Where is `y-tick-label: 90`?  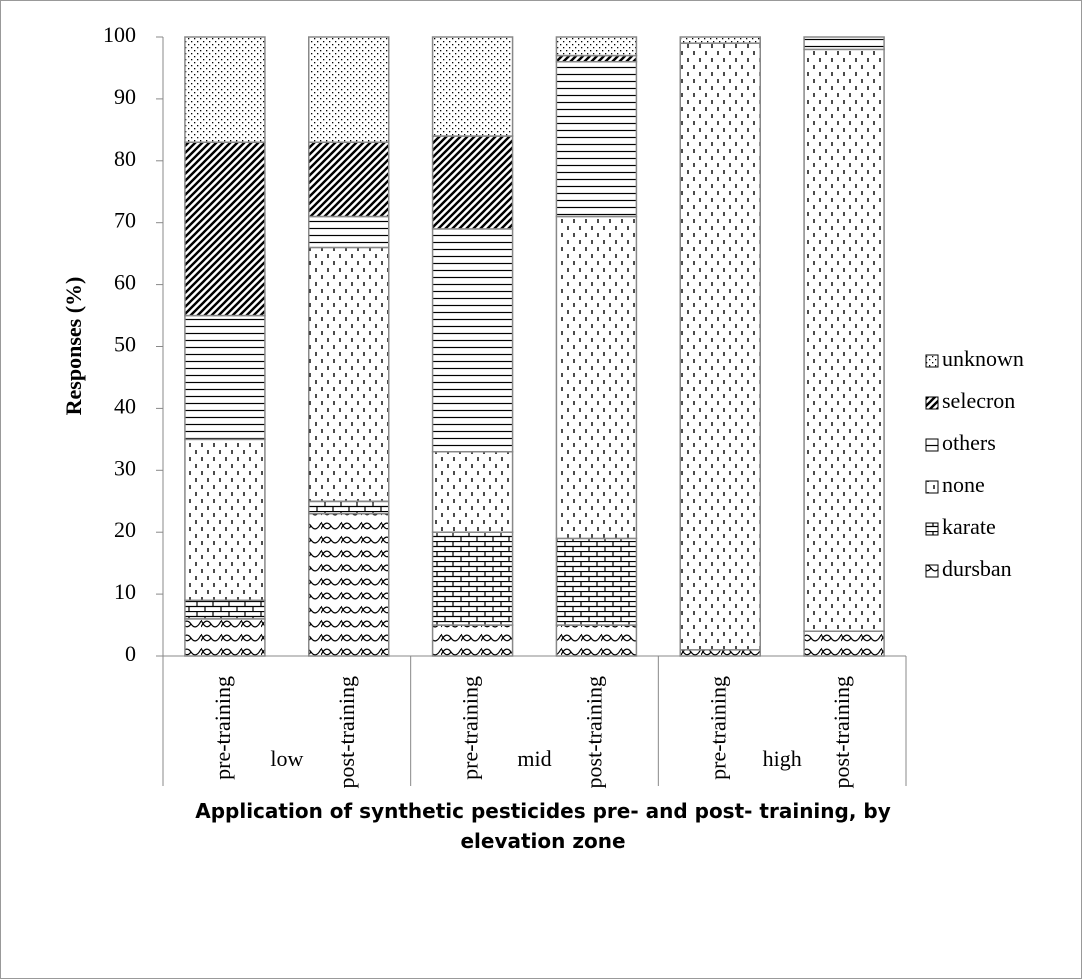
y-tick-label: 90 is located at coordinates (125, 96).